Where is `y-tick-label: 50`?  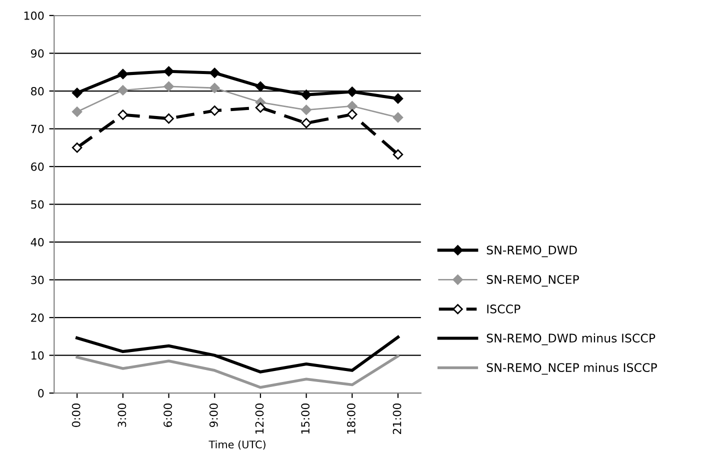 y-tick-label: 50 is located at coordinates (37, 204).